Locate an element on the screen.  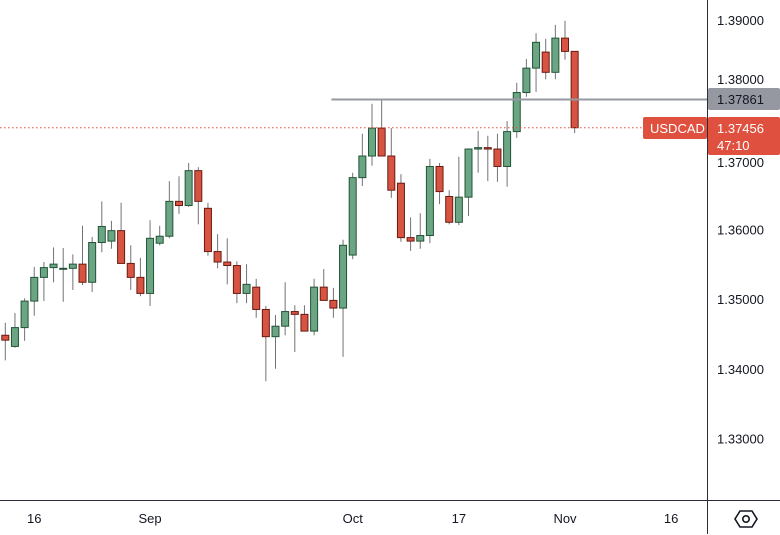
settings-hexagon-icon is located at coordinates (746, 519).